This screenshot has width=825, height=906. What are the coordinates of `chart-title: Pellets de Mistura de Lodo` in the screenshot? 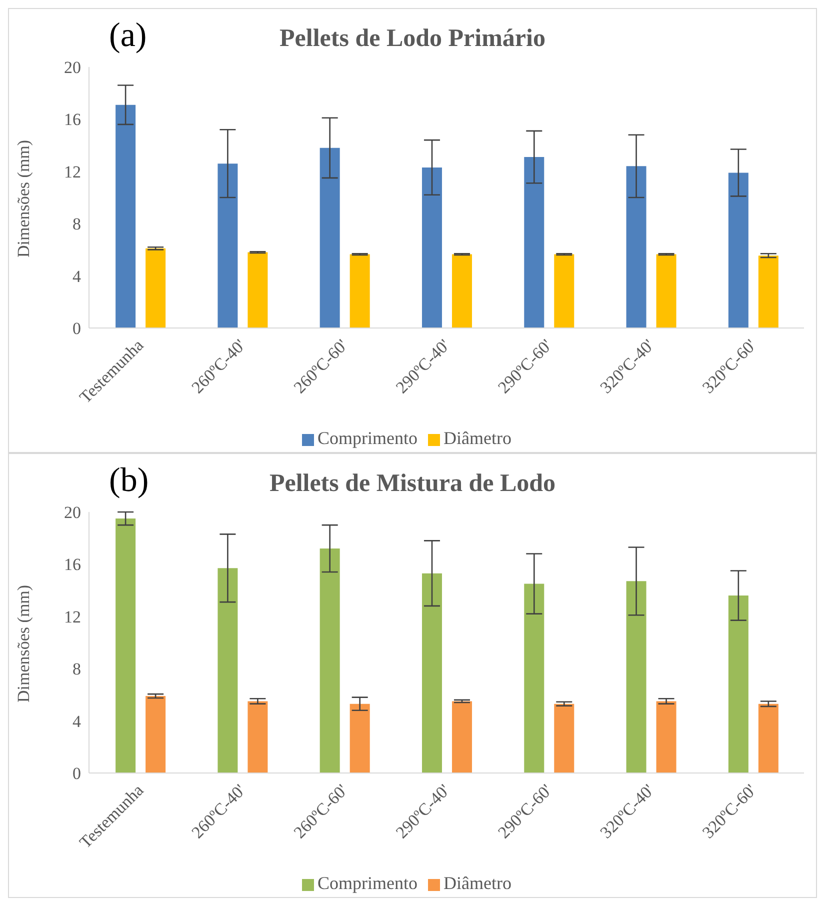 It's located at (412, 483).